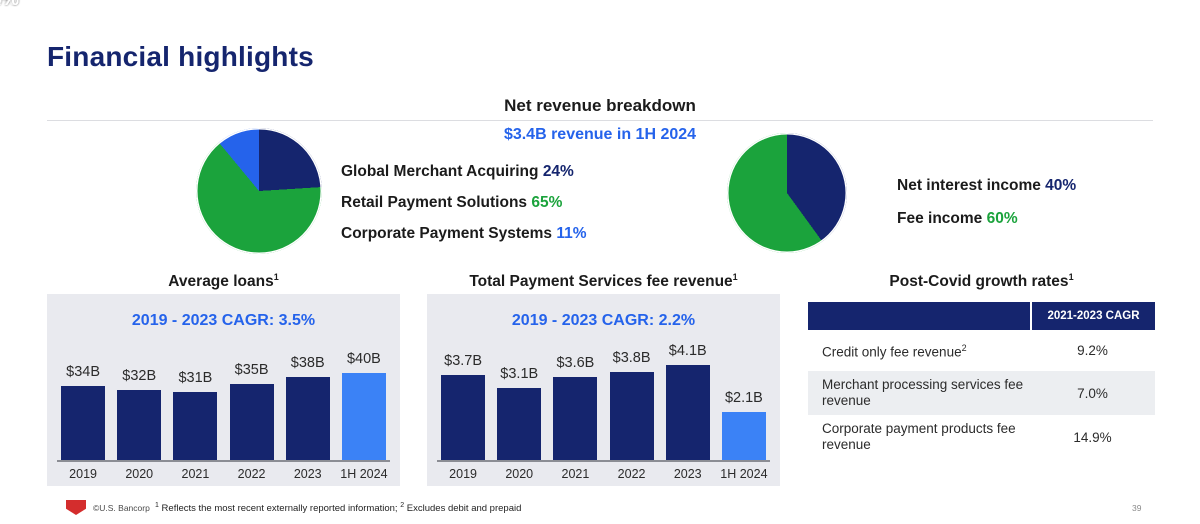 Image resolution: width=1200 pixels, height=524 pixels. What do you see at coordinates (892, 352) in the screenshot?
I see `row-label-text: Credit only fee revenue` at bounding box center [892, 352].